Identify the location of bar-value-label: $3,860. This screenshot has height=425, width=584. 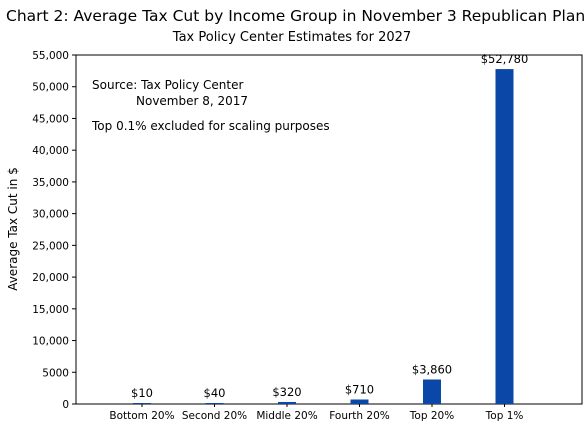
(432, 370).